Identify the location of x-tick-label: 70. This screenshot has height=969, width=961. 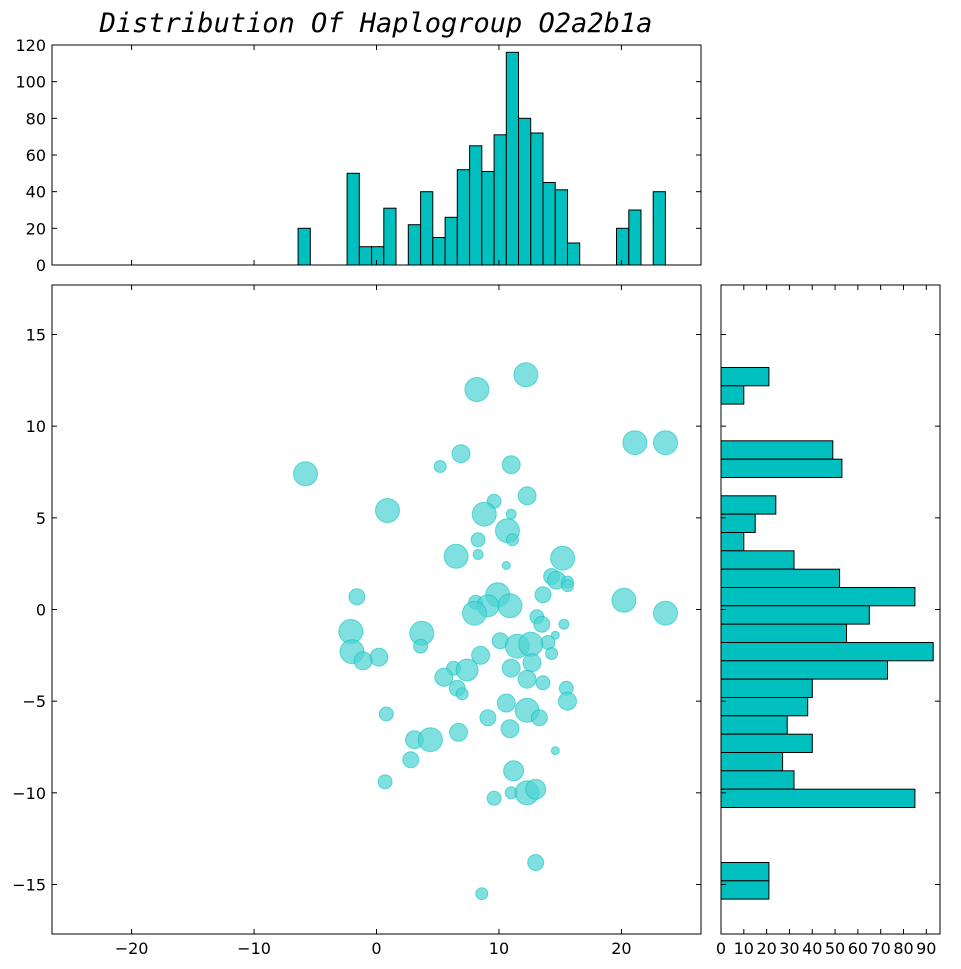
(881, 948).